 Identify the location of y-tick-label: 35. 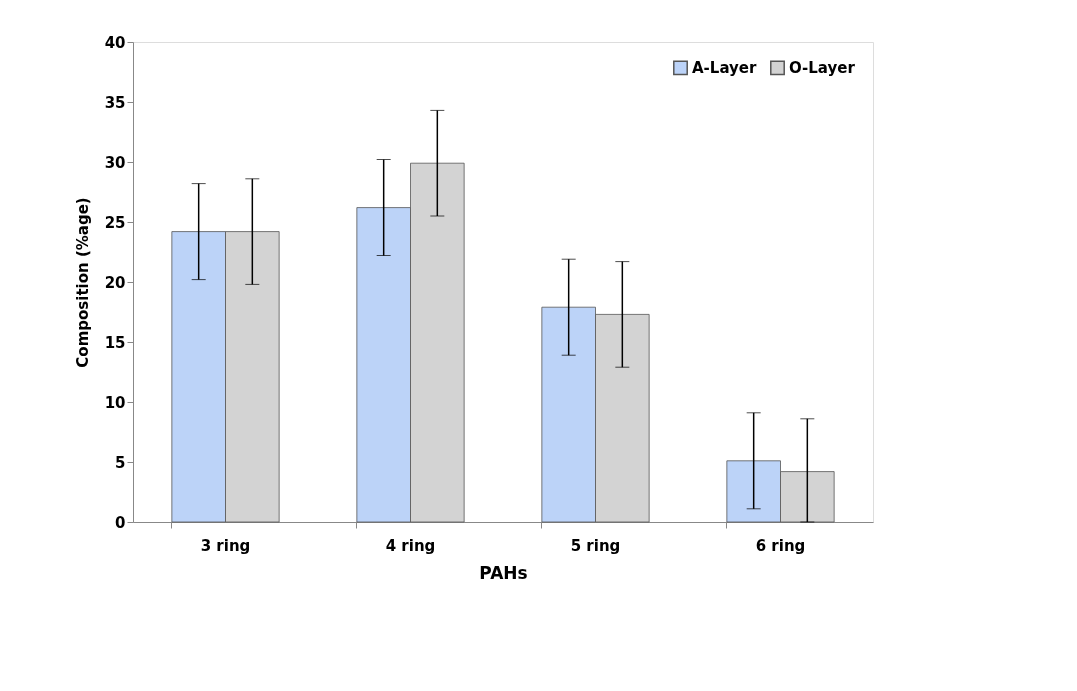
(115, 102).